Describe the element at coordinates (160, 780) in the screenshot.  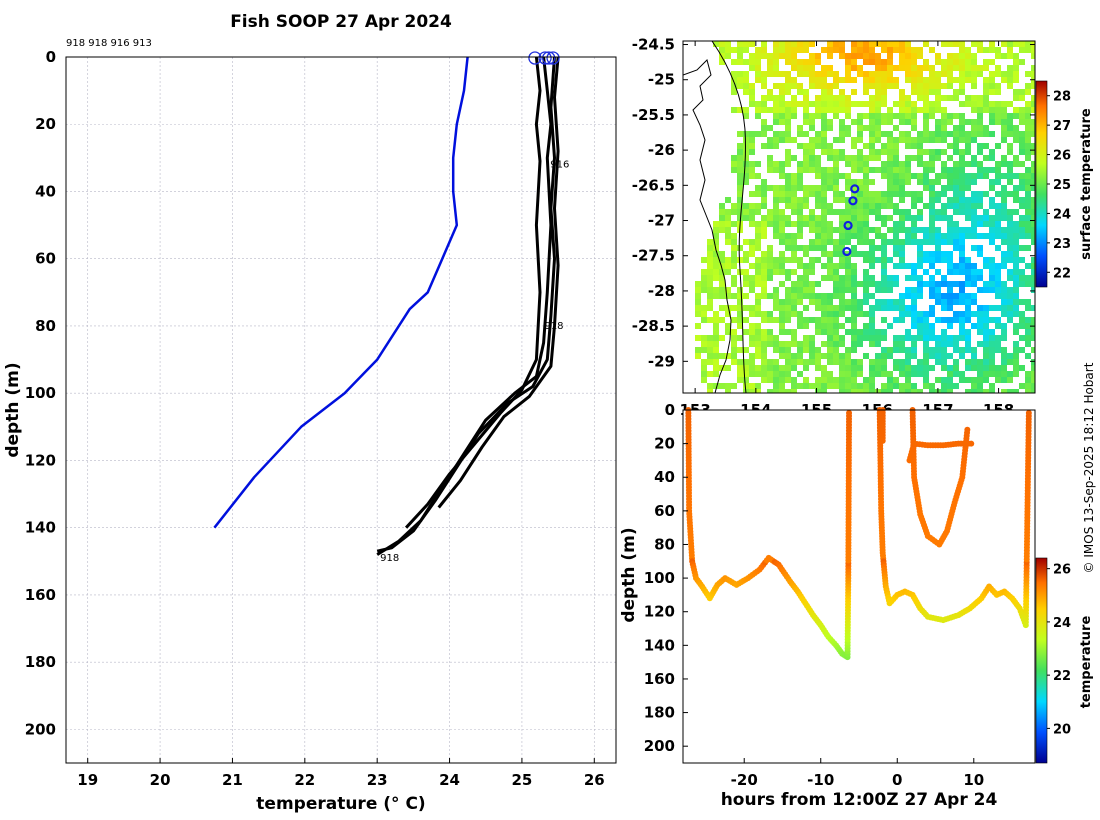
I see `profile-xtick-label: 20` at that location.